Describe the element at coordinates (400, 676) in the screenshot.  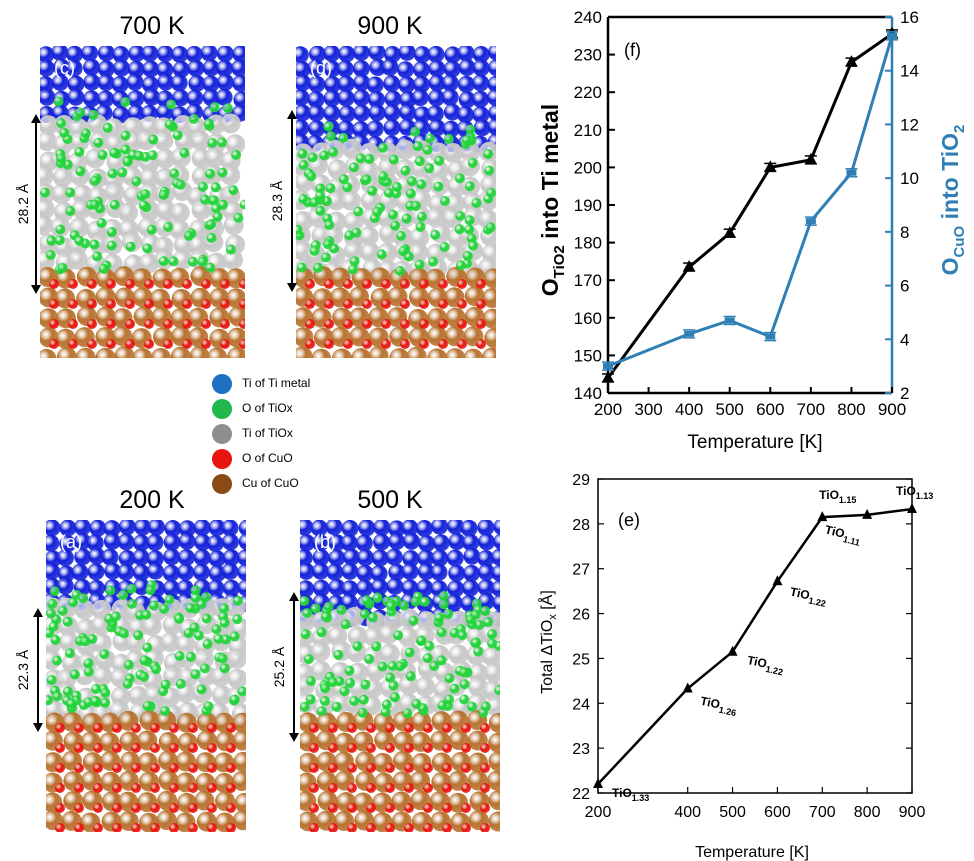
I see `snapshot-500k: (b)` at that location.